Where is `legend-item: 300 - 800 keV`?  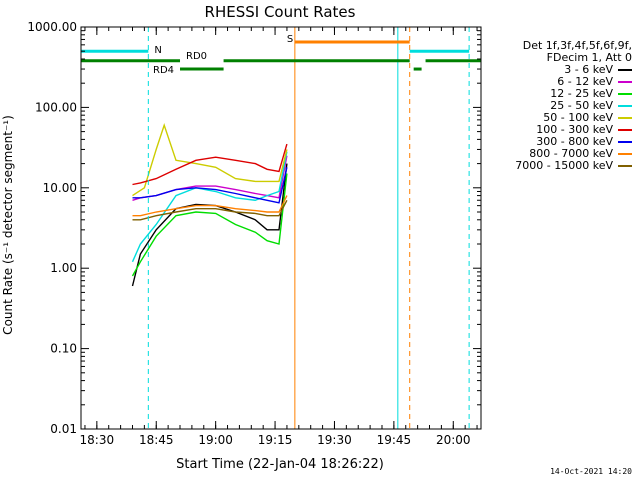
legend-item: 300 - 800 keV is located at coordinates (562, 142).